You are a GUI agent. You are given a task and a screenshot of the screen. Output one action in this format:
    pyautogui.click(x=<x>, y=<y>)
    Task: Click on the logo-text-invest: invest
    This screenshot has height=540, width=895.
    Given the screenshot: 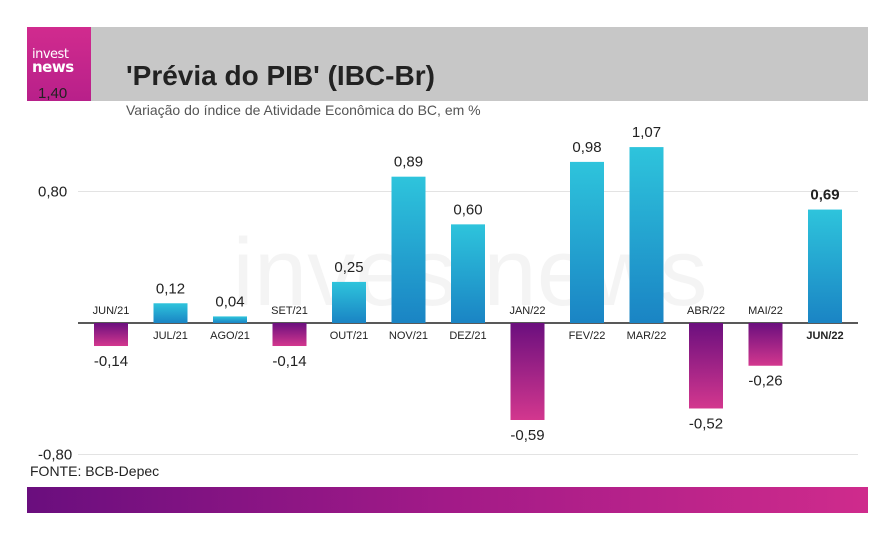 What is the action you would take?
    pyautogui.click(x=50, y=54)
    